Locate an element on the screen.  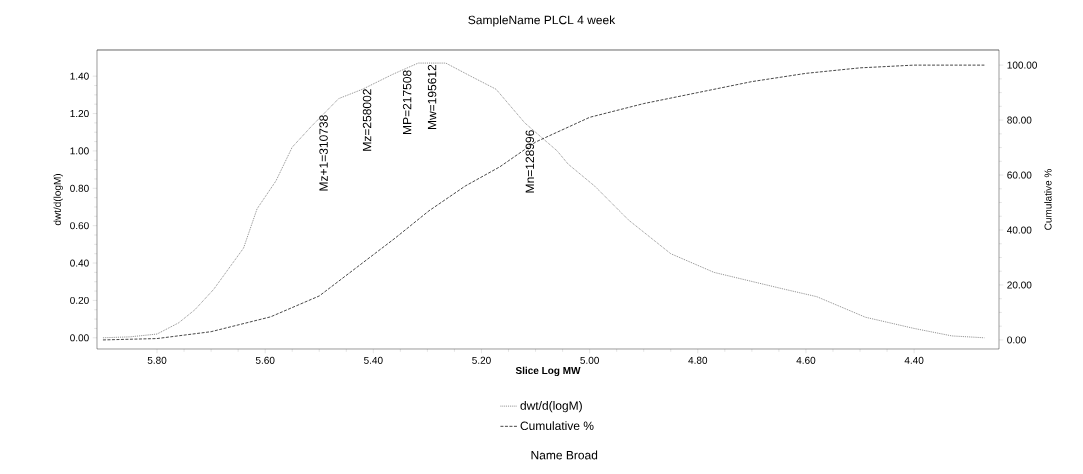
x-tick-label: 5.80 is located at coordinates (157, 360).